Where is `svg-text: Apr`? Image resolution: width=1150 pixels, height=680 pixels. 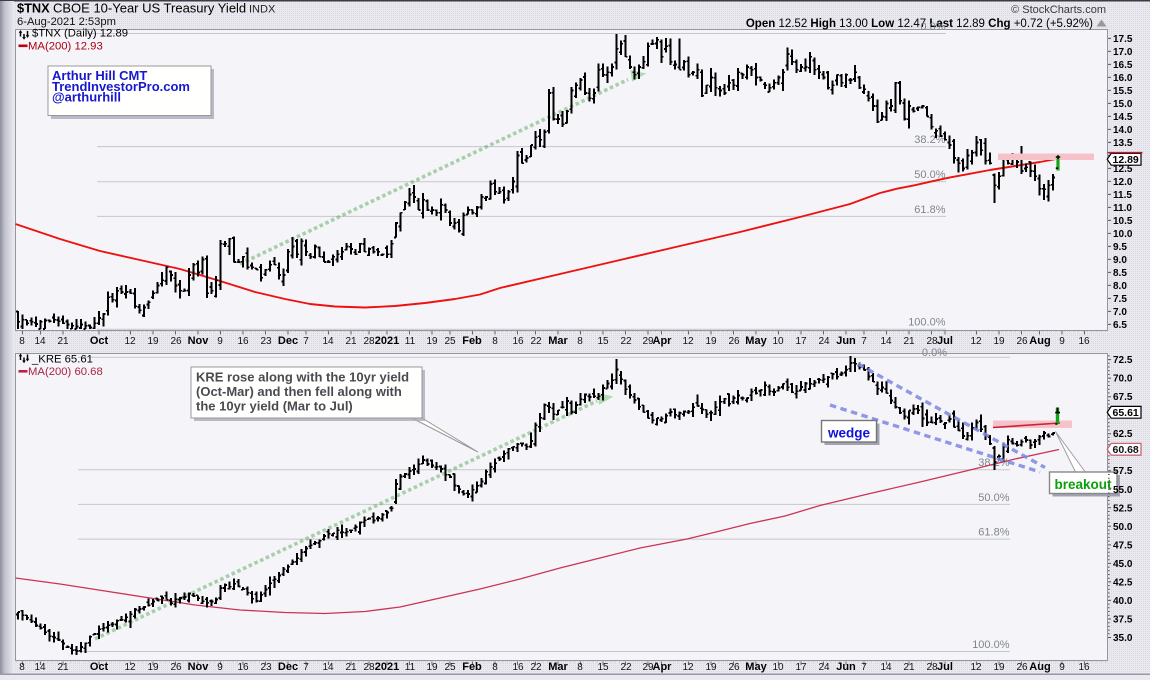
svg-text: Apr is located at coordinates (663, 667).